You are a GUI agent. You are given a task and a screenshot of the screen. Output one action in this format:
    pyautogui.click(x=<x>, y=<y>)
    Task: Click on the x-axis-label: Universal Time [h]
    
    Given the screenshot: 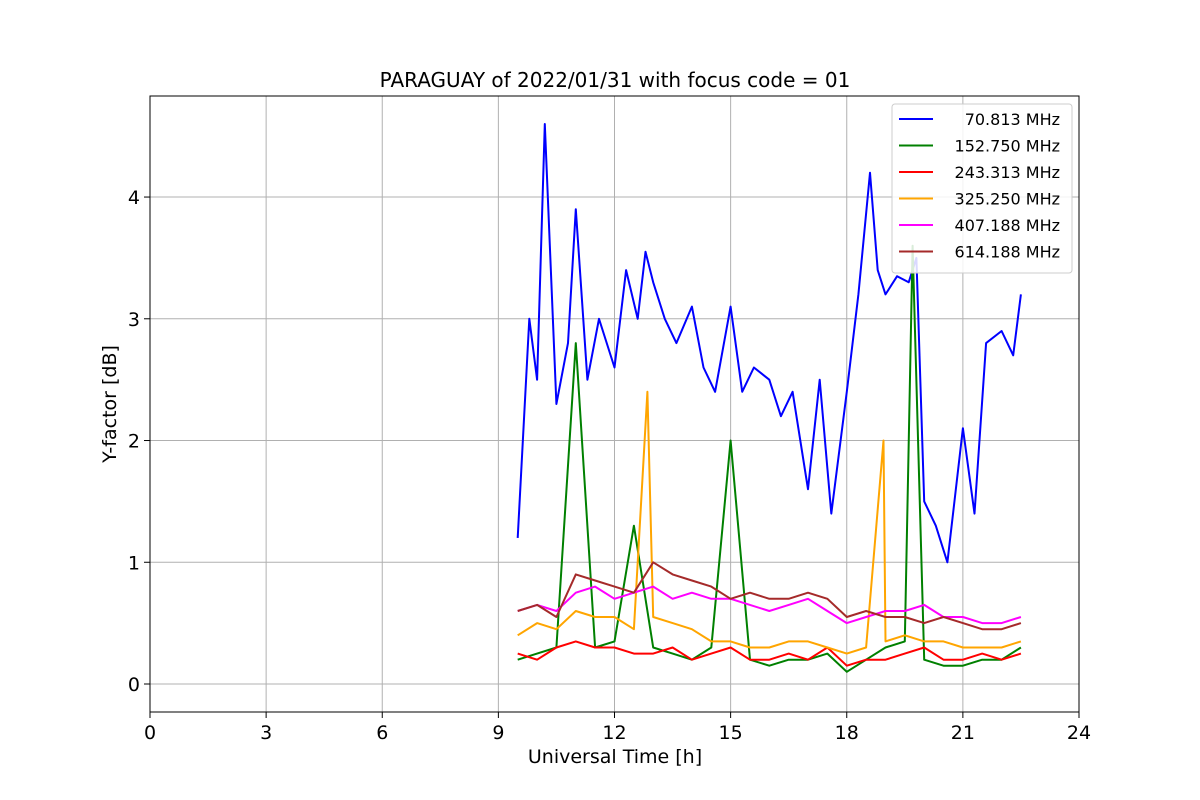 What is the action you would take?
    pyautogui.click(x=615, y=757)
    